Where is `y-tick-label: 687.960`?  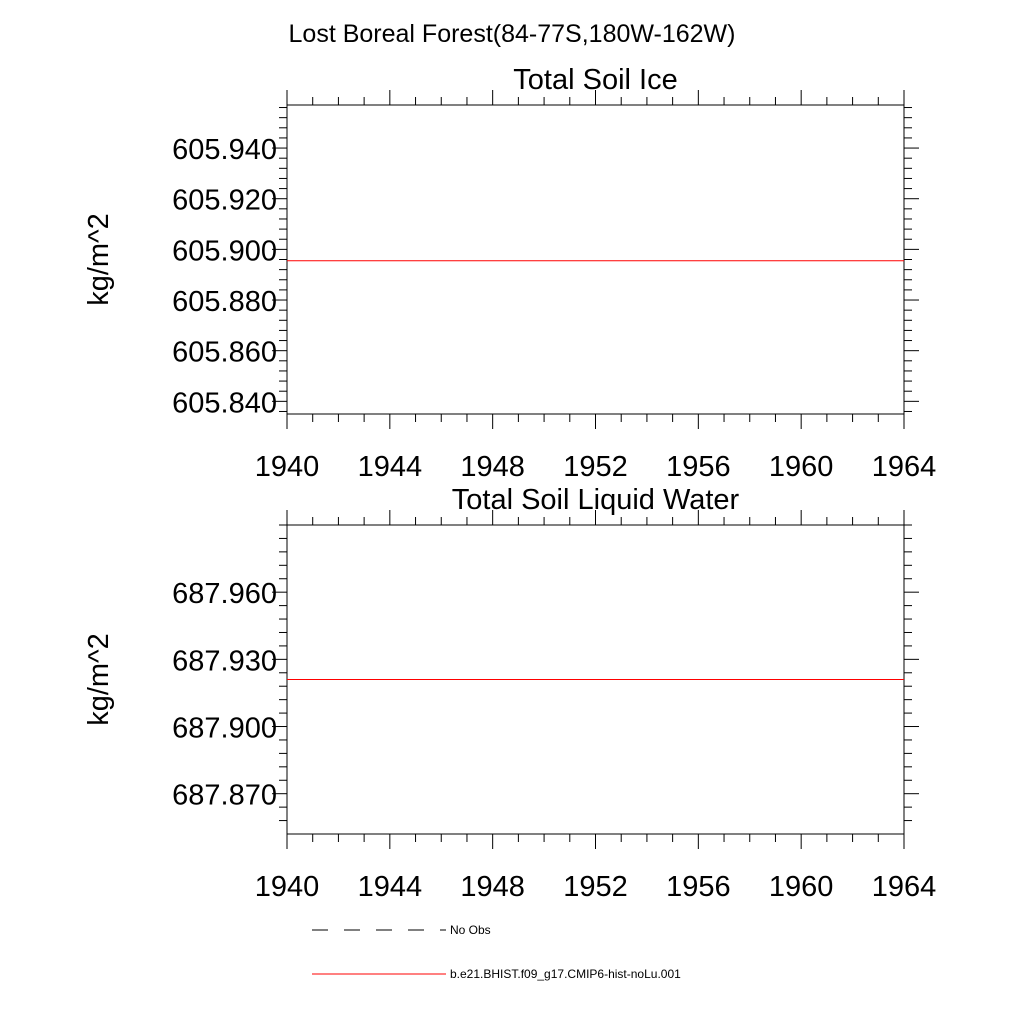
y-tick-label: 687.960 is located at coordinates (224, 594).